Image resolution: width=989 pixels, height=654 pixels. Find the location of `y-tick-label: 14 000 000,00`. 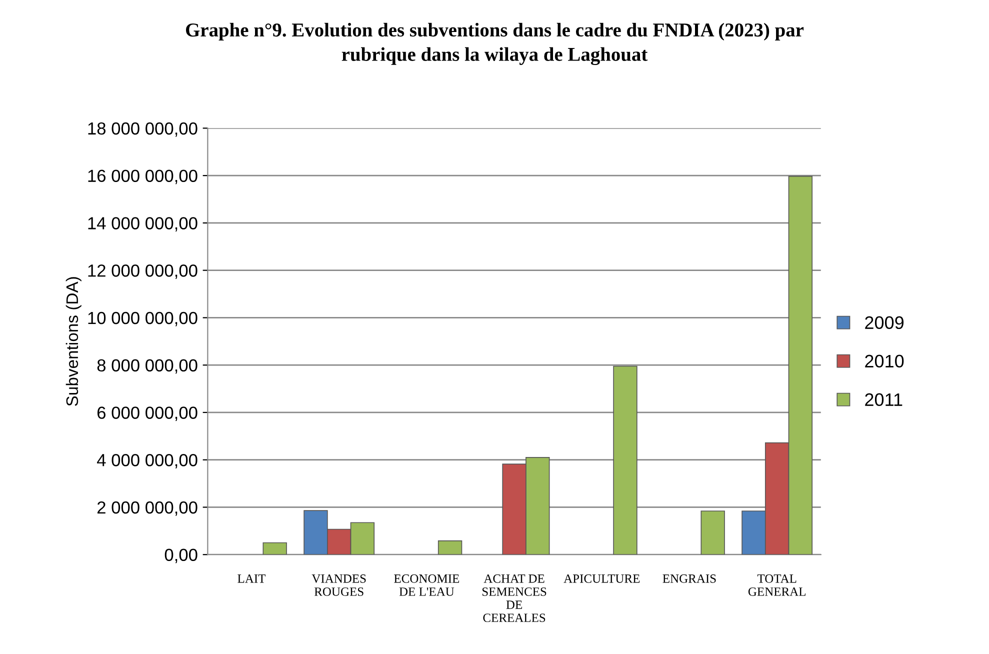

y-tick-label: 14 000 000,00 is located at coordinates (143, 224).